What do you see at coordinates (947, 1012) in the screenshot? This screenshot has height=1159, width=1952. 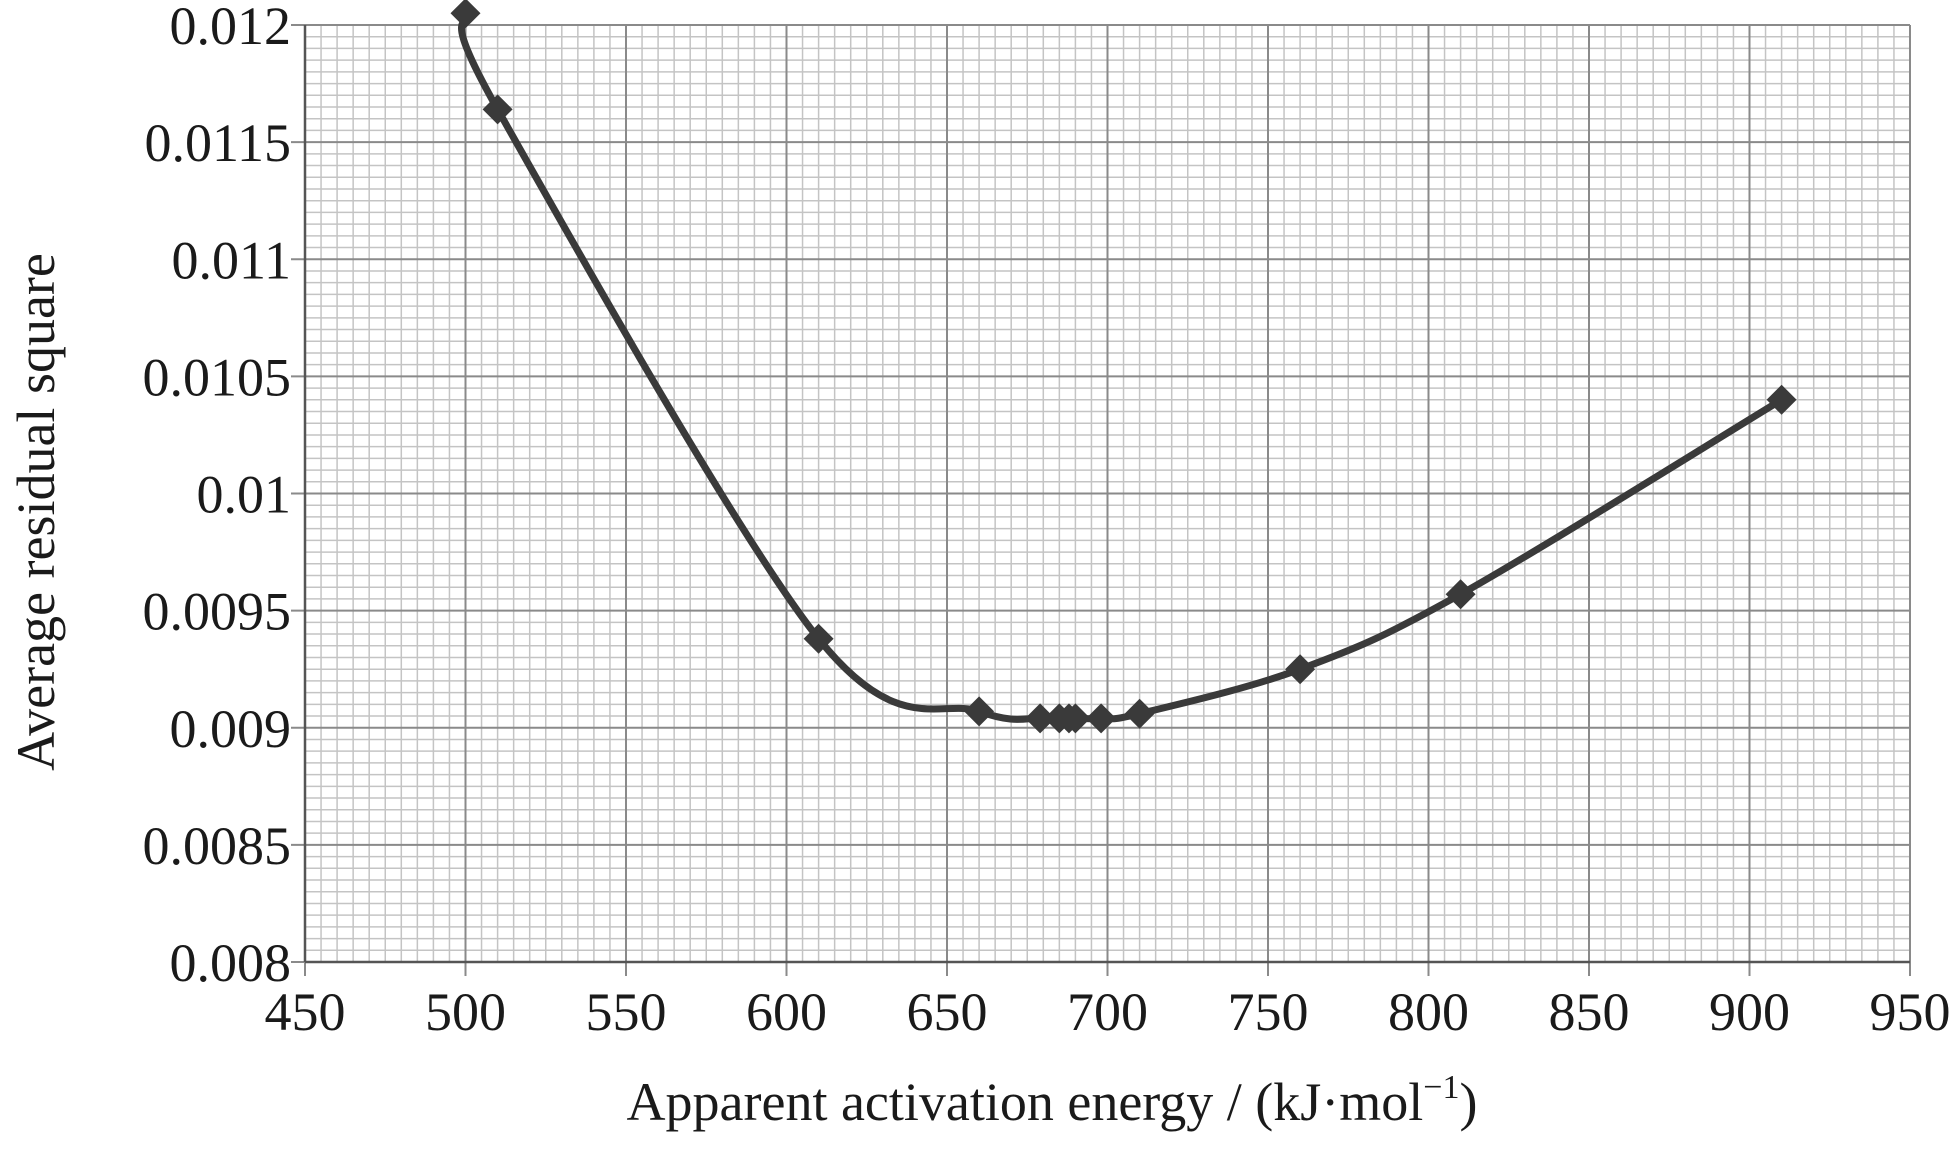 I see `x-tick-label: 650` at bounding box center [947, 1012].